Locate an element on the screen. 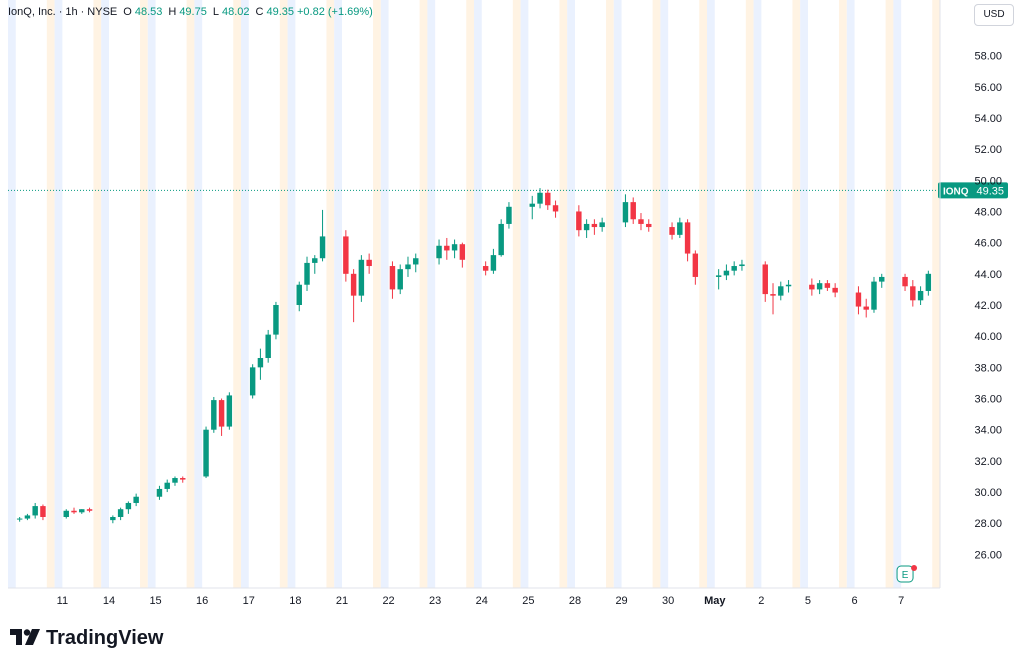 This screenshot has height=670, width=1024. price-tick-label: 44.00 is located at coordinates (988, 275).